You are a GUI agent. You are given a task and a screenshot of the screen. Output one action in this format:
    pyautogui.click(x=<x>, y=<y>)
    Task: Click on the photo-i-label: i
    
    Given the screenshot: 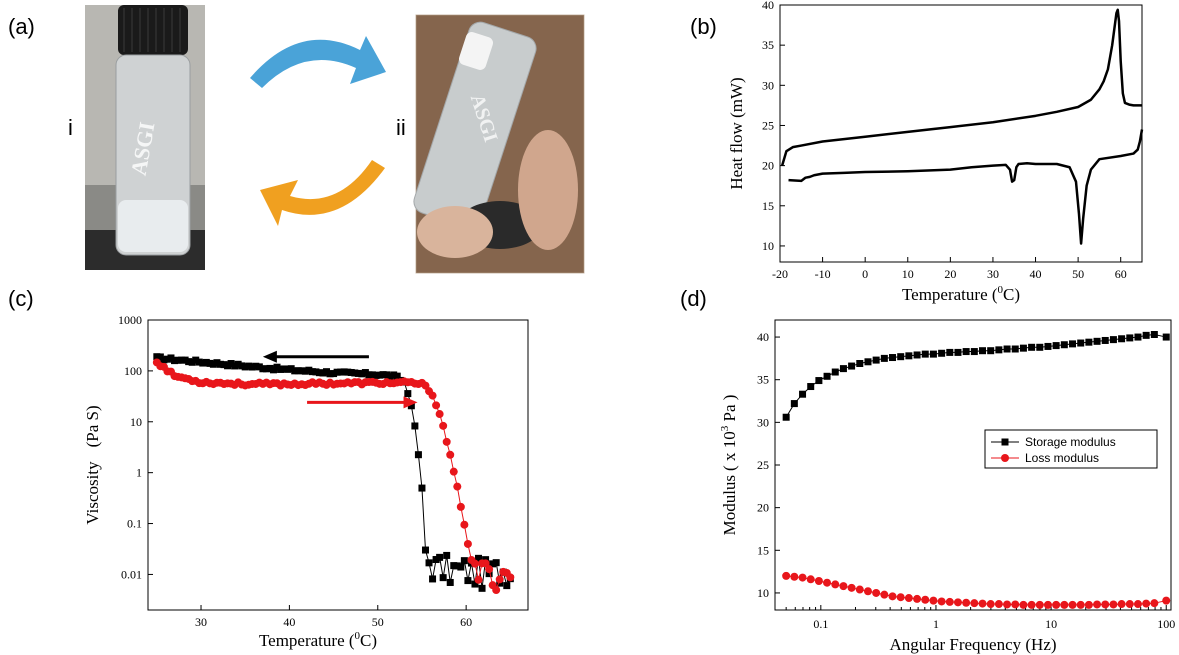 What is the action you would take?
    pyautogui.click(x=70, y=127)
    